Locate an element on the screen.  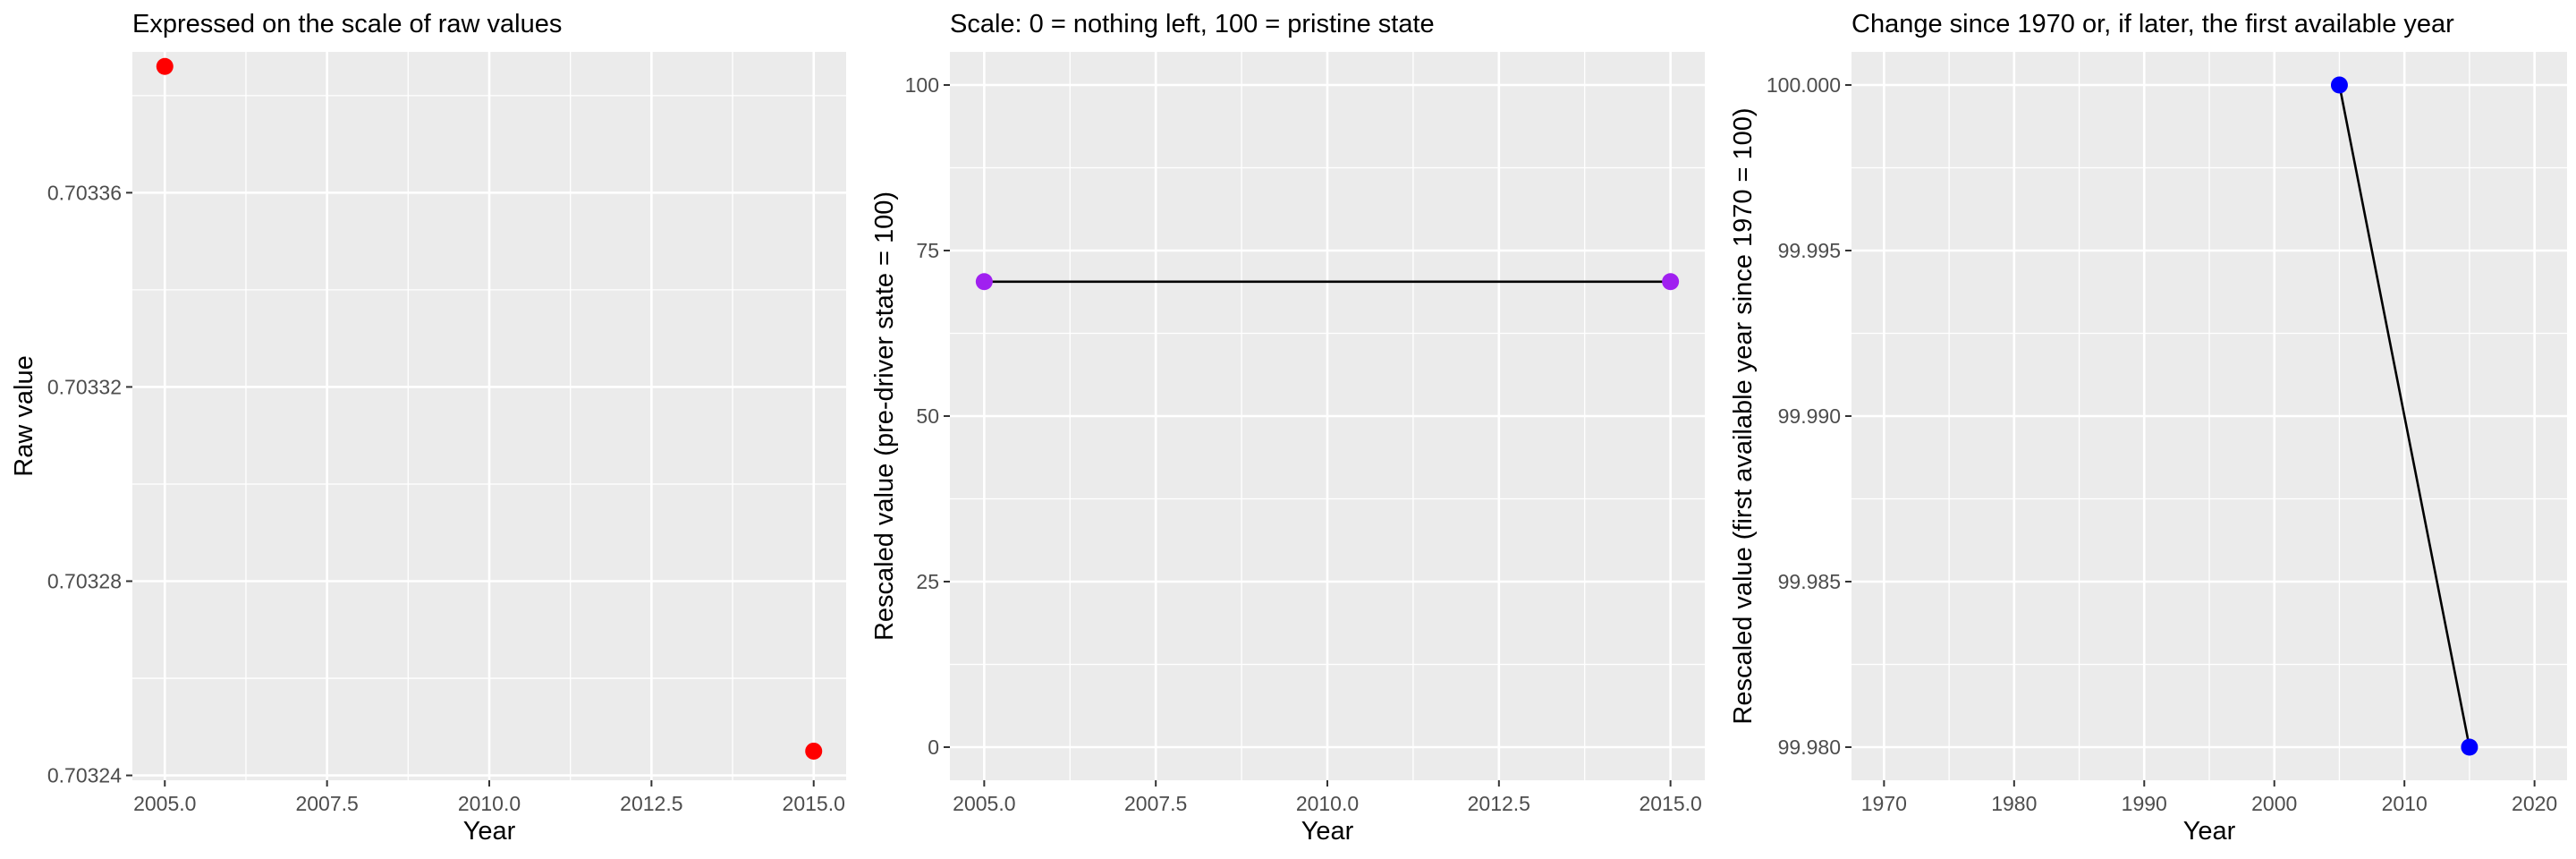
raw-value-x-tick-label: 2012.5 is located at coordinates (651, 803).